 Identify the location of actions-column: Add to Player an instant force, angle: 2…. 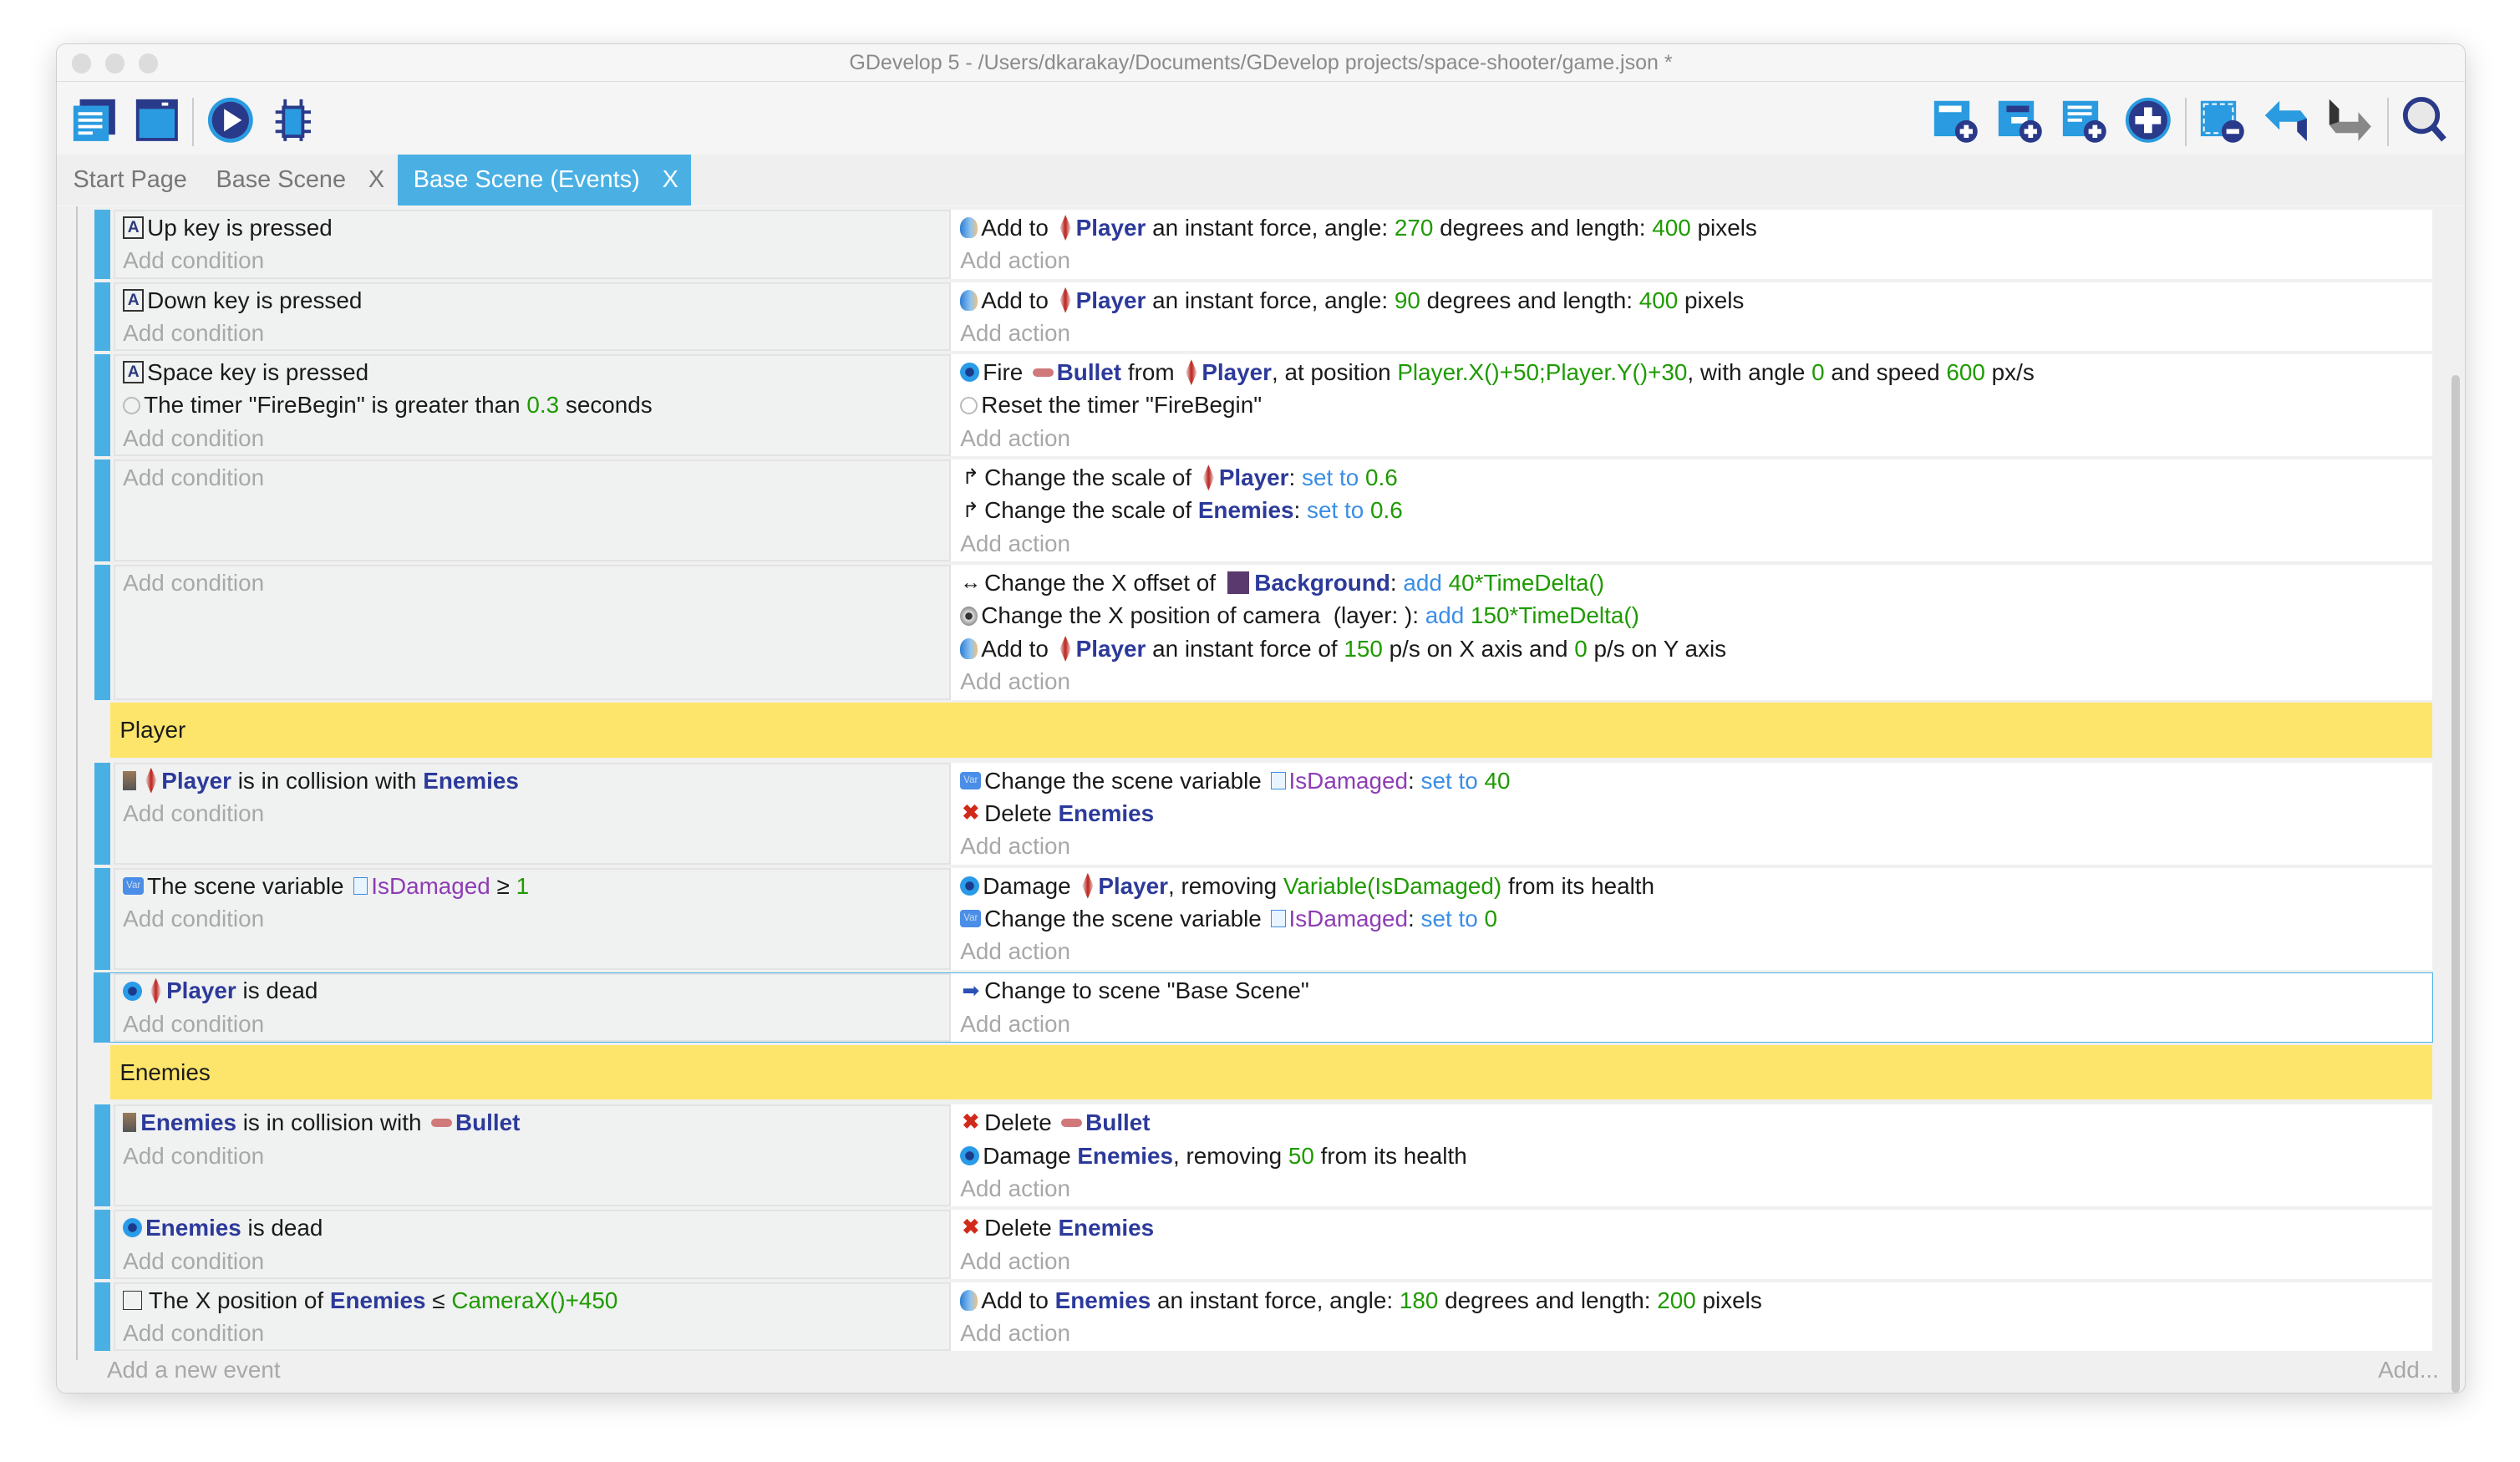
(1691, 244).